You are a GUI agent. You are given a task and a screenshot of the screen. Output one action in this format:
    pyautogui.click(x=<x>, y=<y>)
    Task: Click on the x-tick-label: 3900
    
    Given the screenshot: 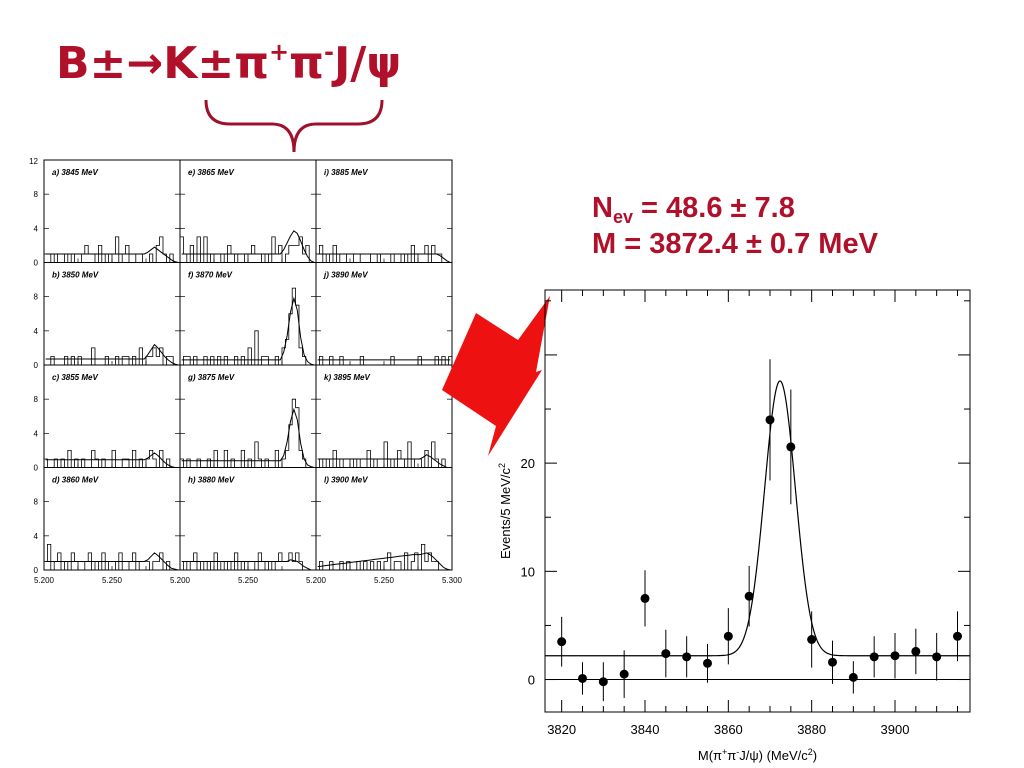 What is the action you would take?
    pyautogui.click(x=895, y=729)
    